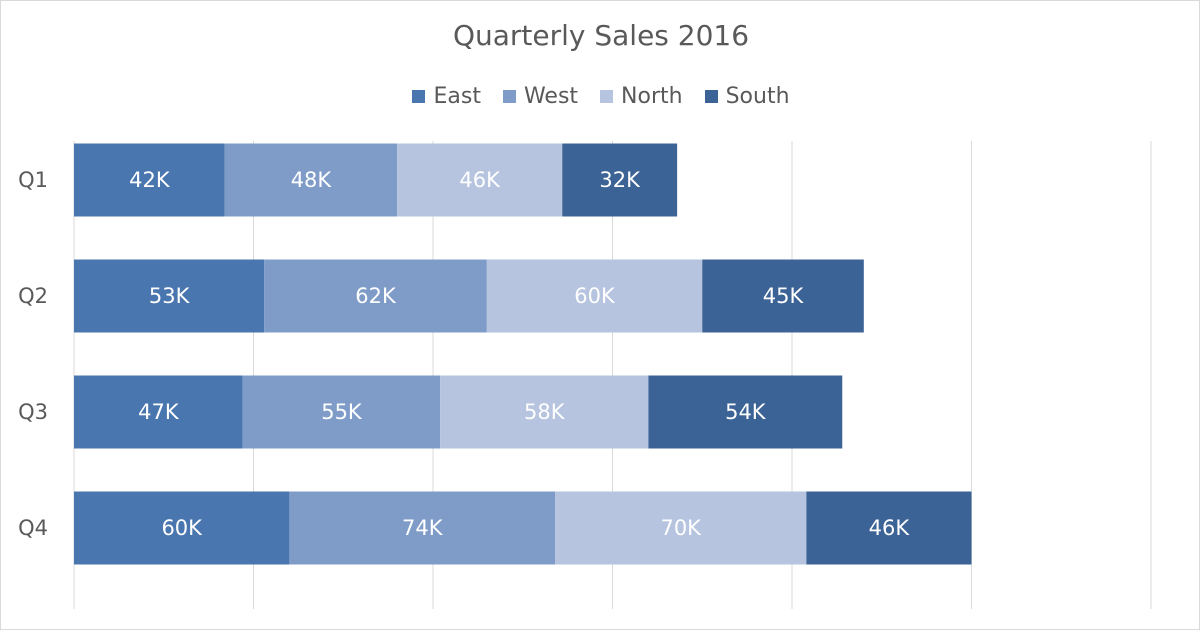 The image size is (1200, 630). I want to click on bar-south-q4, so click(889, 528).